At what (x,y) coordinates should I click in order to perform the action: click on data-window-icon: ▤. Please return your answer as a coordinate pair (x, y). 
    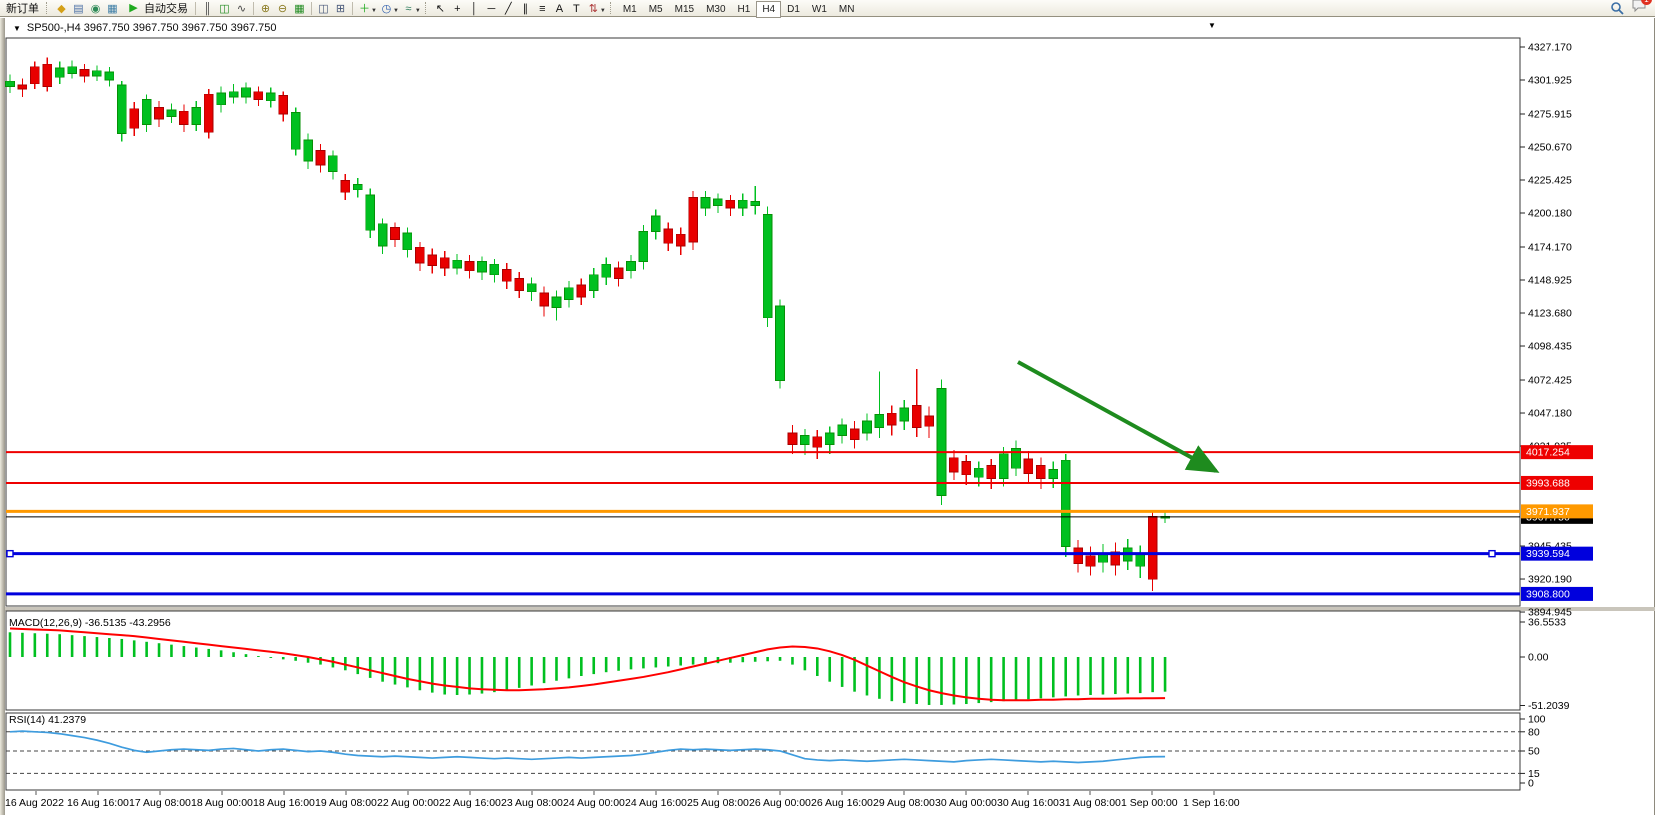
    Looking at the image, I should click on (78, 9).